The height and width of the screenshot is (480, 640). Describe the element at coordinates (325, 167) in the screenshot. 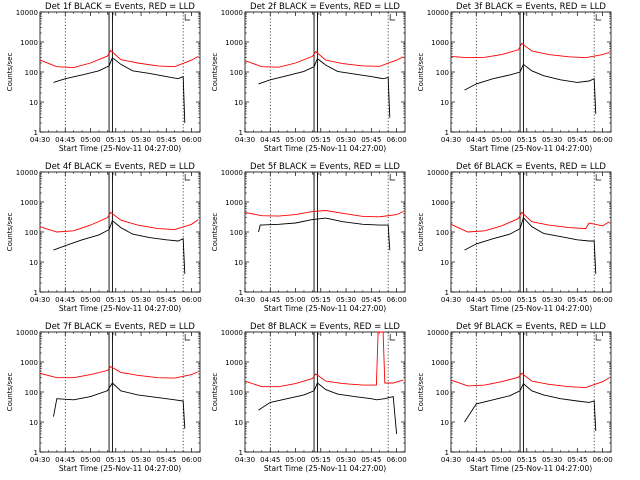

I see `chart-title: Det 5f BLACK = Events, RED = LLD` at that location.